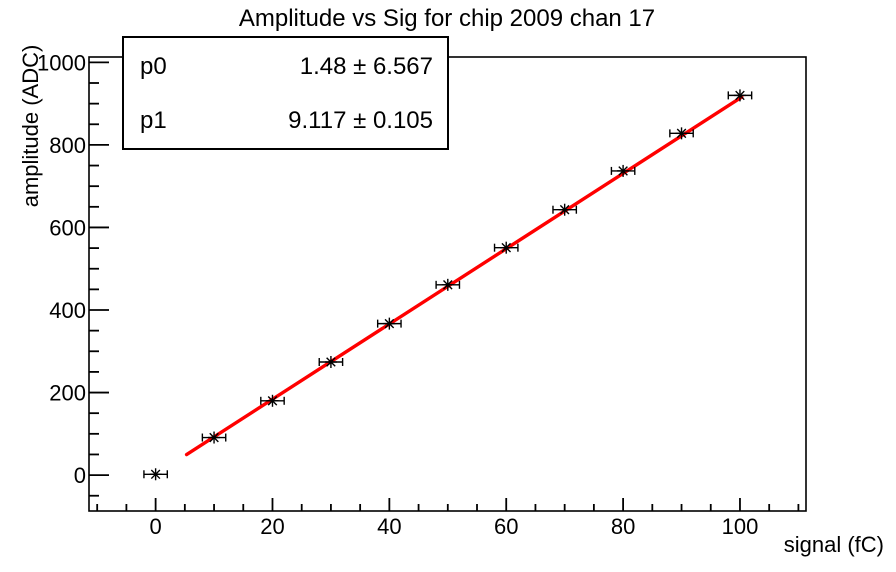  Describe the element at coordinates (272, 526) in the screenshot. I see `x-tick-label: 20` at that location.